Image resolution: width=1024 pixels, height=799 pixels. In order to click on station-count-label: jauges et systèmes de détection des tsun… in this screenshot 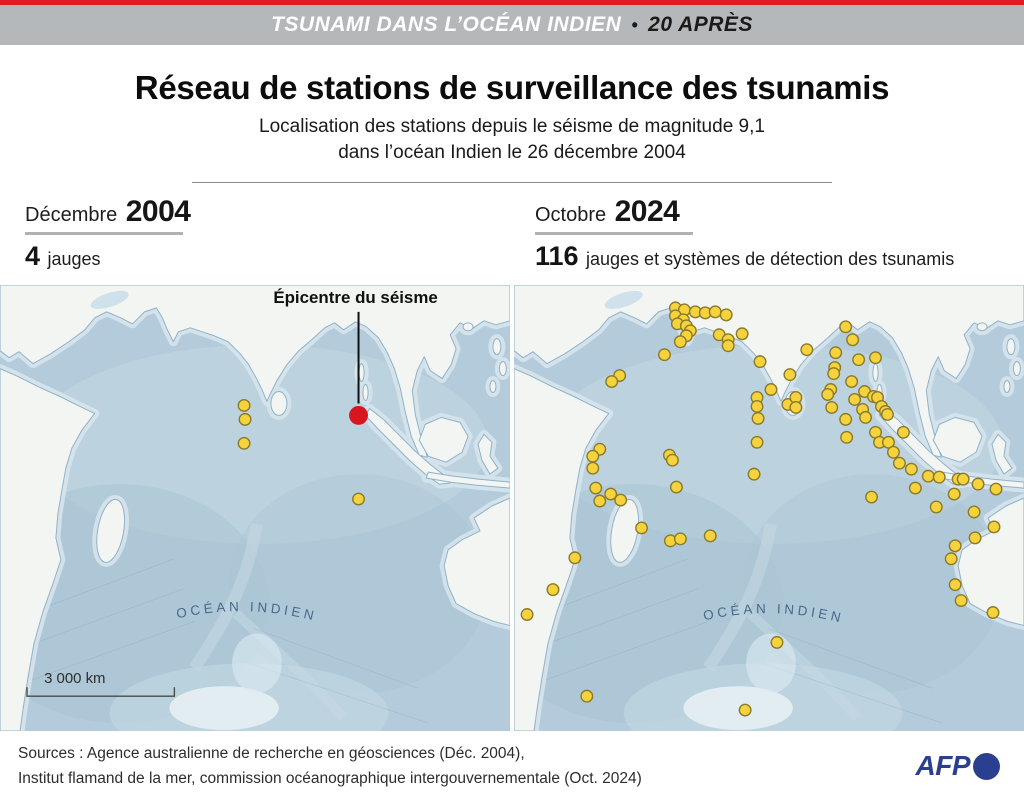, I will do `click(770, 258)`.